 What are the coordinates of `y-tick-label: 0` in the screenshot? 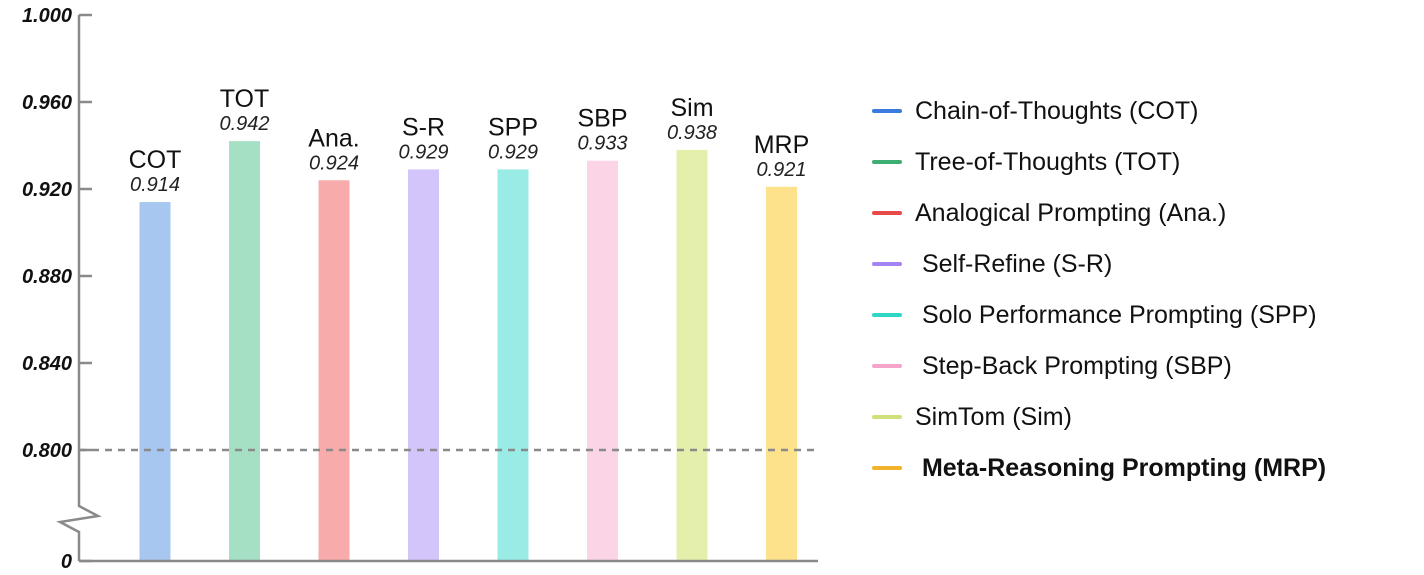 It's located at (66, 562).